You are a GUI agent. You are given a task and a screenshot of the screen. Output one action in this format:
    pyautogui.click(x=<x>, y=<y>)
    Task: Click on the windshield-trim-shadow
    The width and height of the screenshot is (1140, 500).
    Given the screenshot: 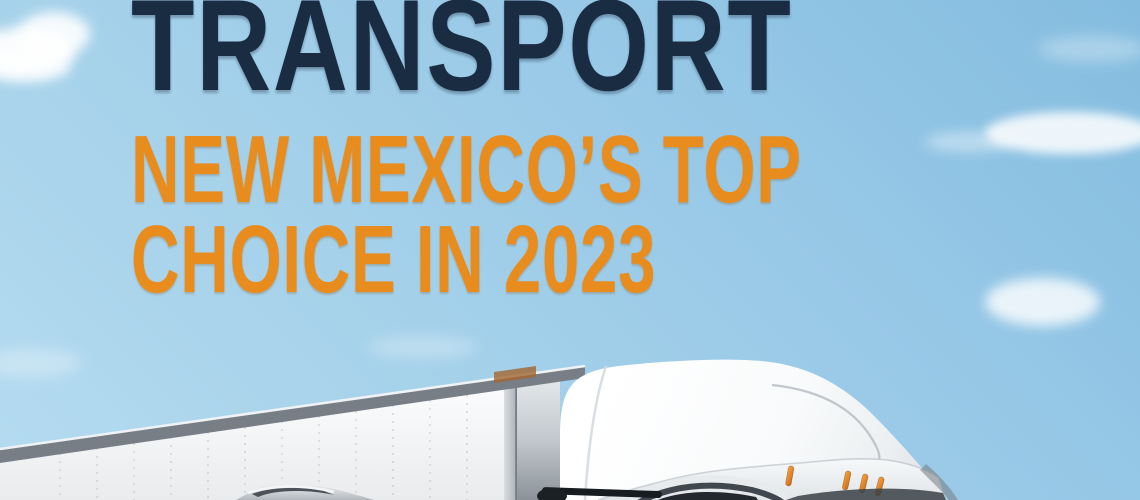 What is the action you would take?
    pyautogui.click(x=711, y=491)
    